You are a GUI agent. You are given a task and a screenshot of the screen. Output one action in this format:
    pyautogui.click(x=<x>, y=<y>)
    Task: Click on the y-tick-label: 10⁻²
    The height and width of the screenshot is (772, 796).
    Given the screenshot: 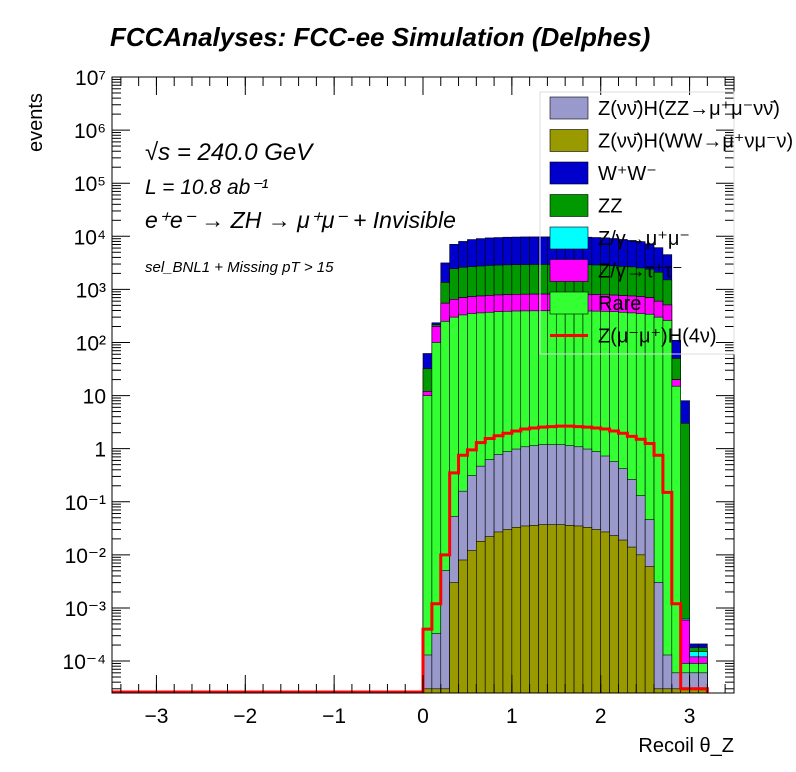 What is the action you would take?
    pyautogui.click(x=85, y=556)
    